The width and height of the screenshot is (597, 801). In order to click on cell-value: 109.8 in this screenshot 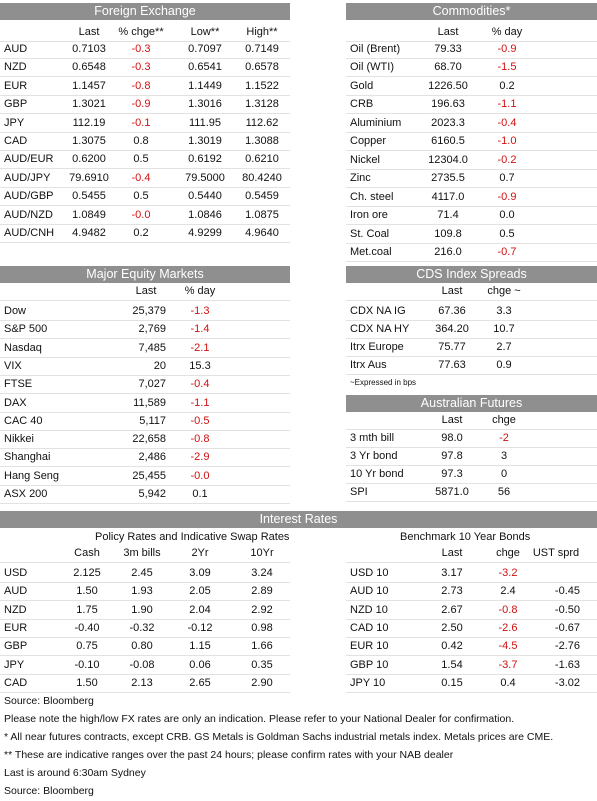, I will do `click(448, 233)`.